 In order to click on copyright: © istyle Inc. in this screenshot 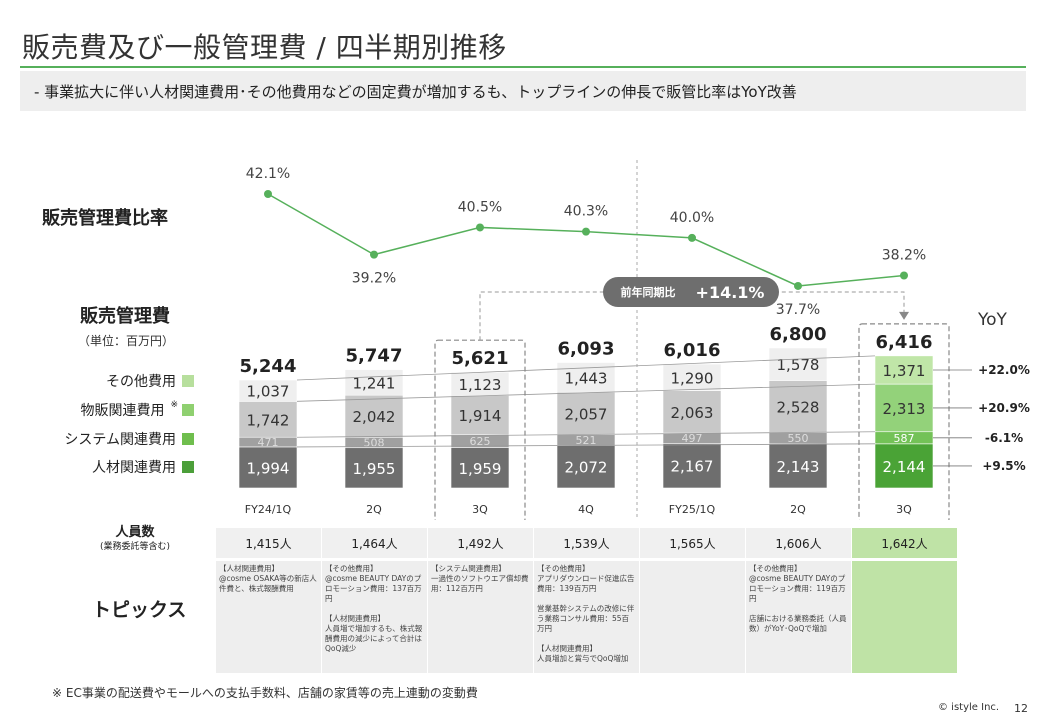, I will do `click(969, 707)`.